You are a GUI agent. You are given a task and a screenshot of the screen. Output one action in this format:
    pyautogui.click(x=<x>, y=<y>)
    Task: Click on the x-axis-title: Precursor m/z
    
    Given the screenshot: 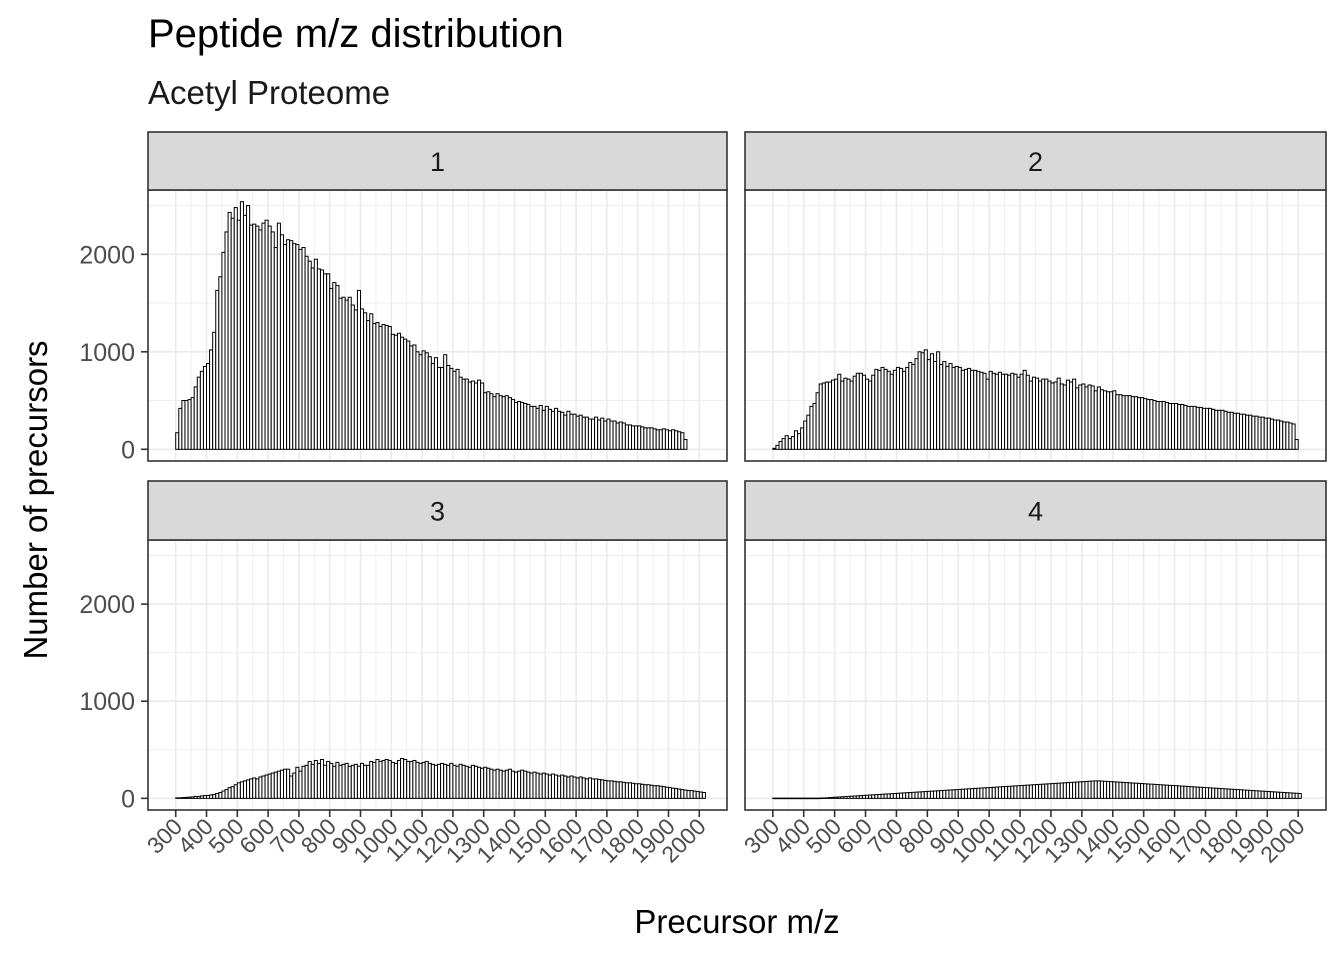 What is the action you would take?
    pyautogui.click(x=736, y=921)
    